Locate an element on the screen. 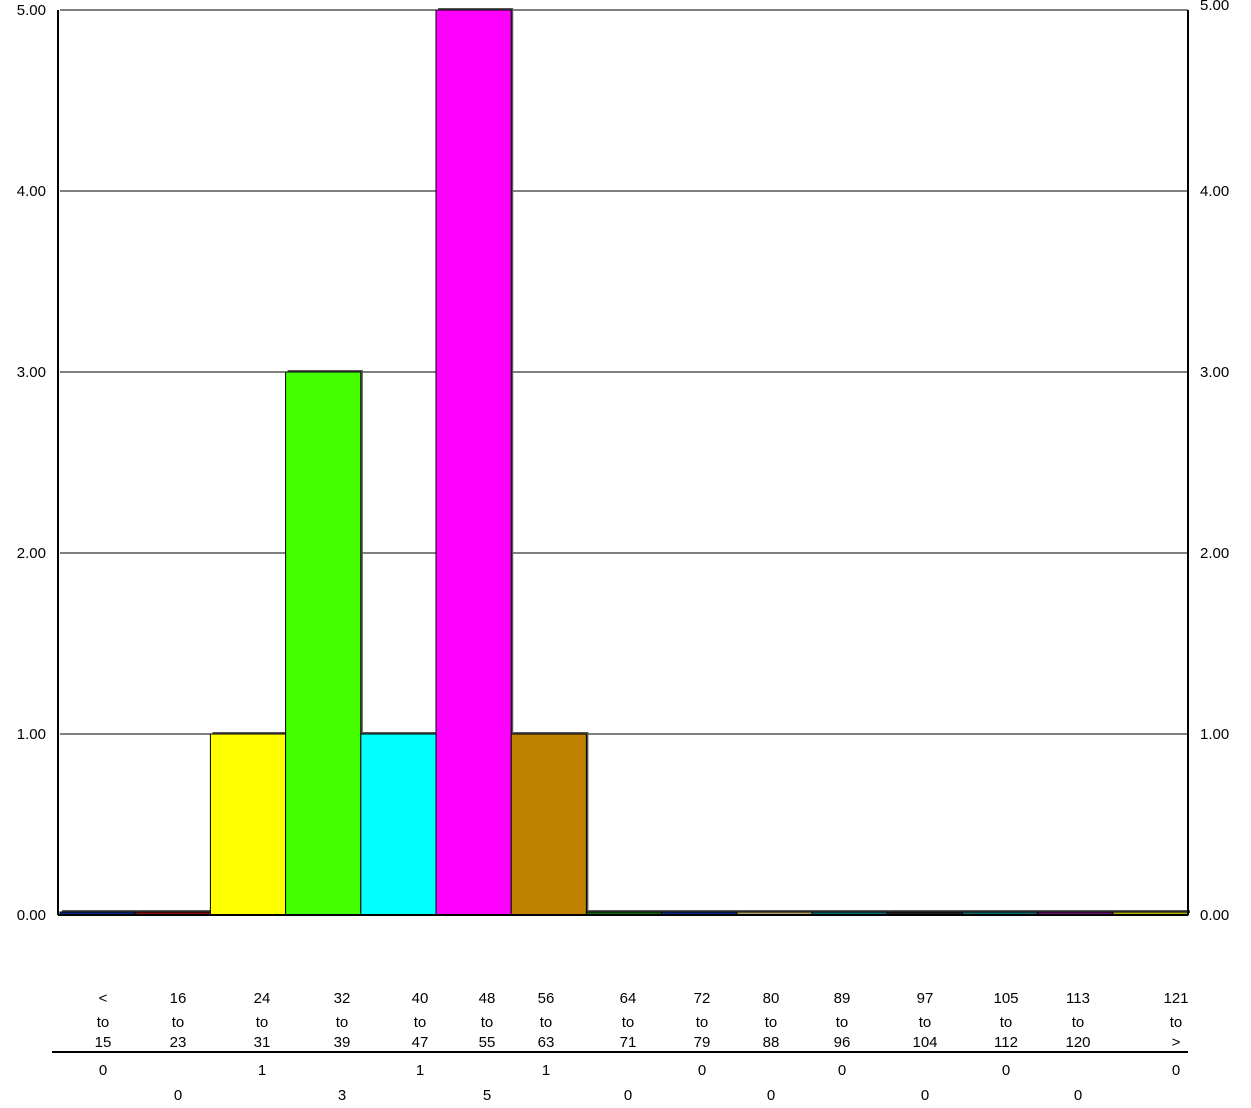 This screenshot has height=1108, width=1251. category-label-top: 48 is located at coordinates (487, 998).